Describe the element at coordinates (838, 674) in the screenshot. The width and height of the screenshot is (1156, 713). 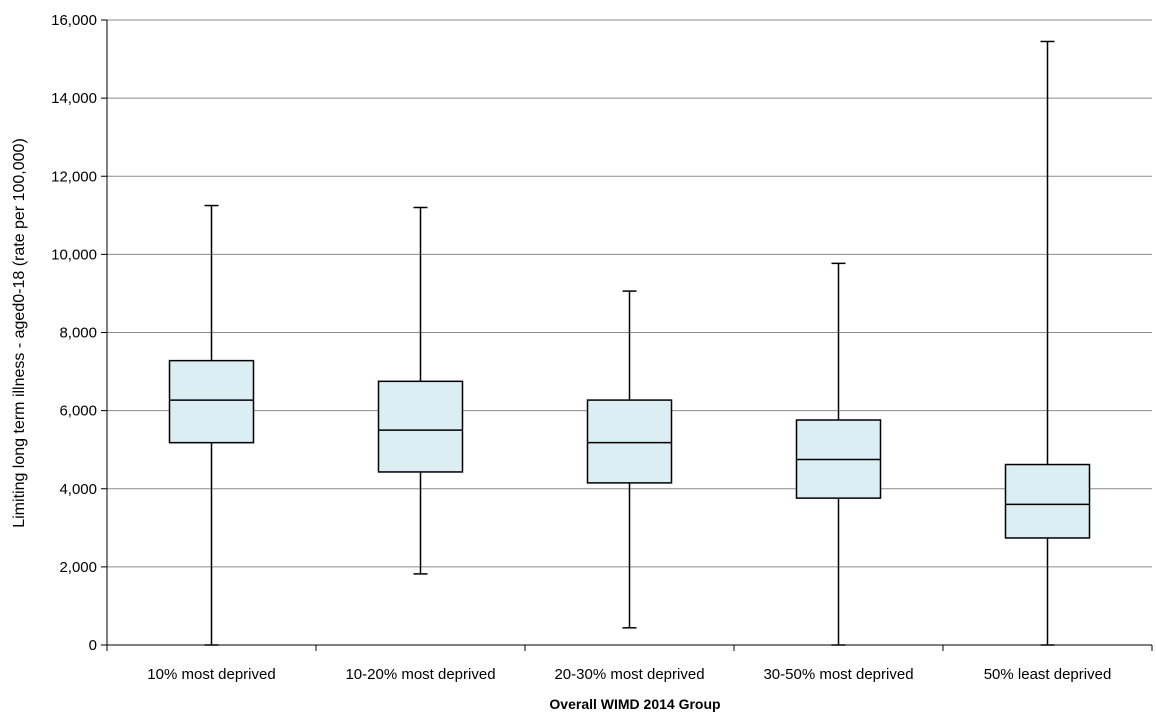
I see `x-tick-label: 30-50% most deprived` at that location.